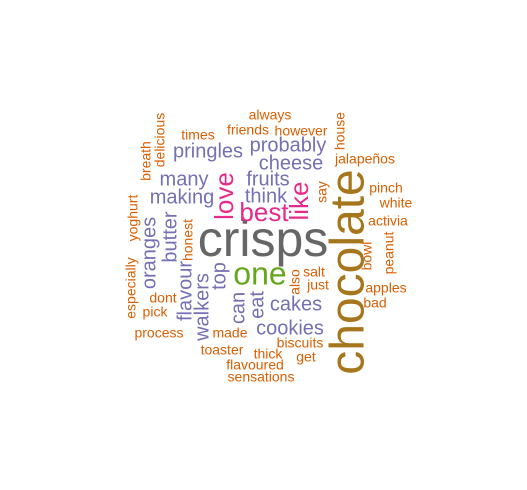 The image size is (527, 490). I want to click on word-walkers: walkers, so click(202, 307).